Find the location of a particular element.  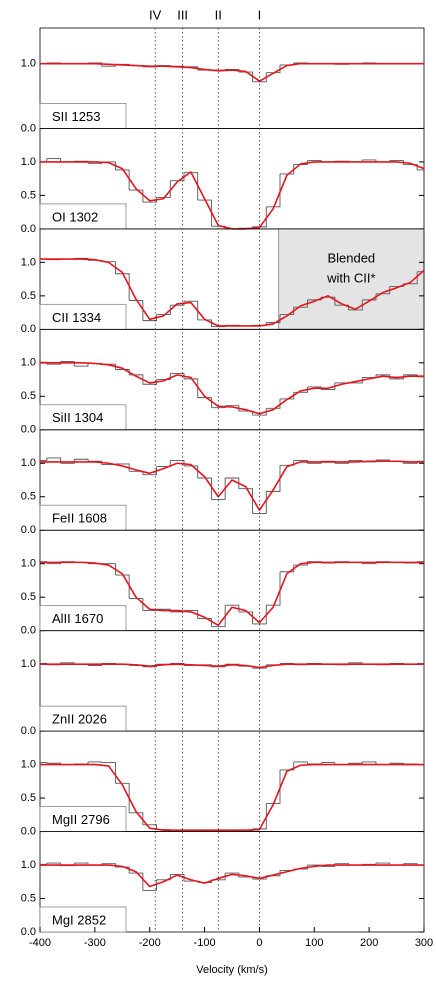

component-label: II is located at coordinates (218, 14).